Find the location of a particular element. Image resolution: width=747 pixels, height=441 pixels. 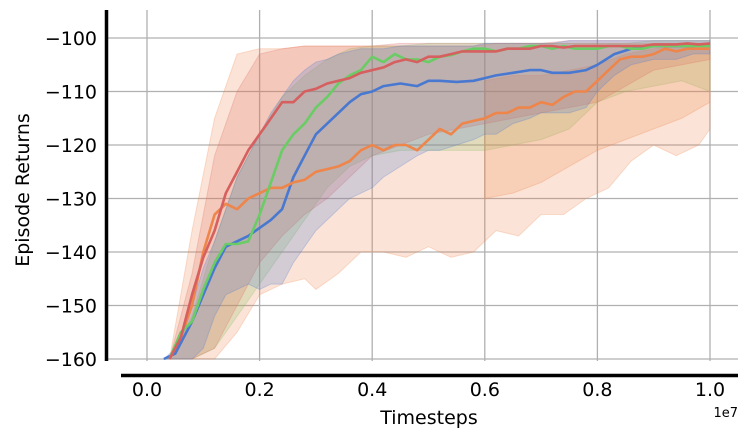

y-tick-label: −160 is located at coordinates (71, 360).